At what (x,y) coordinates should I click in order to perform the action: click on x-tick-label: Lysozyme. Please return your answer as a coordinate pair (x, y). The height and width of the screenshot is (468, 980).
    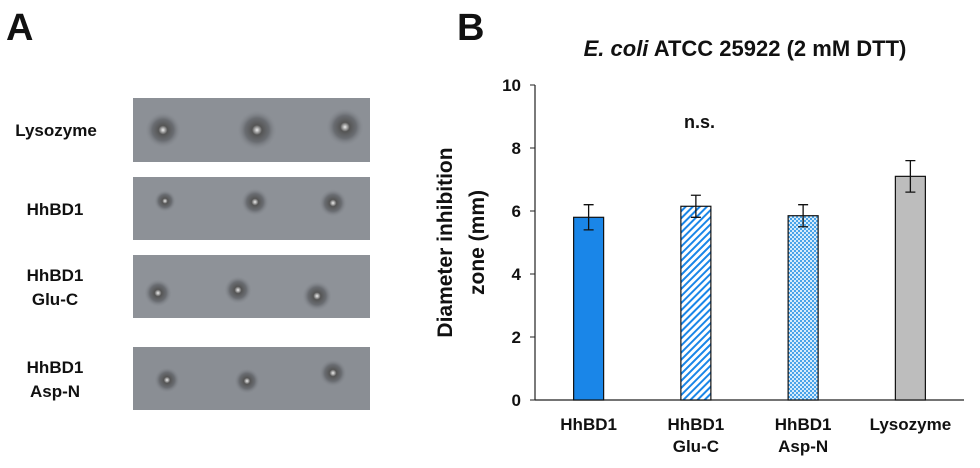
    Looking at the image, I should click on (911, 424).